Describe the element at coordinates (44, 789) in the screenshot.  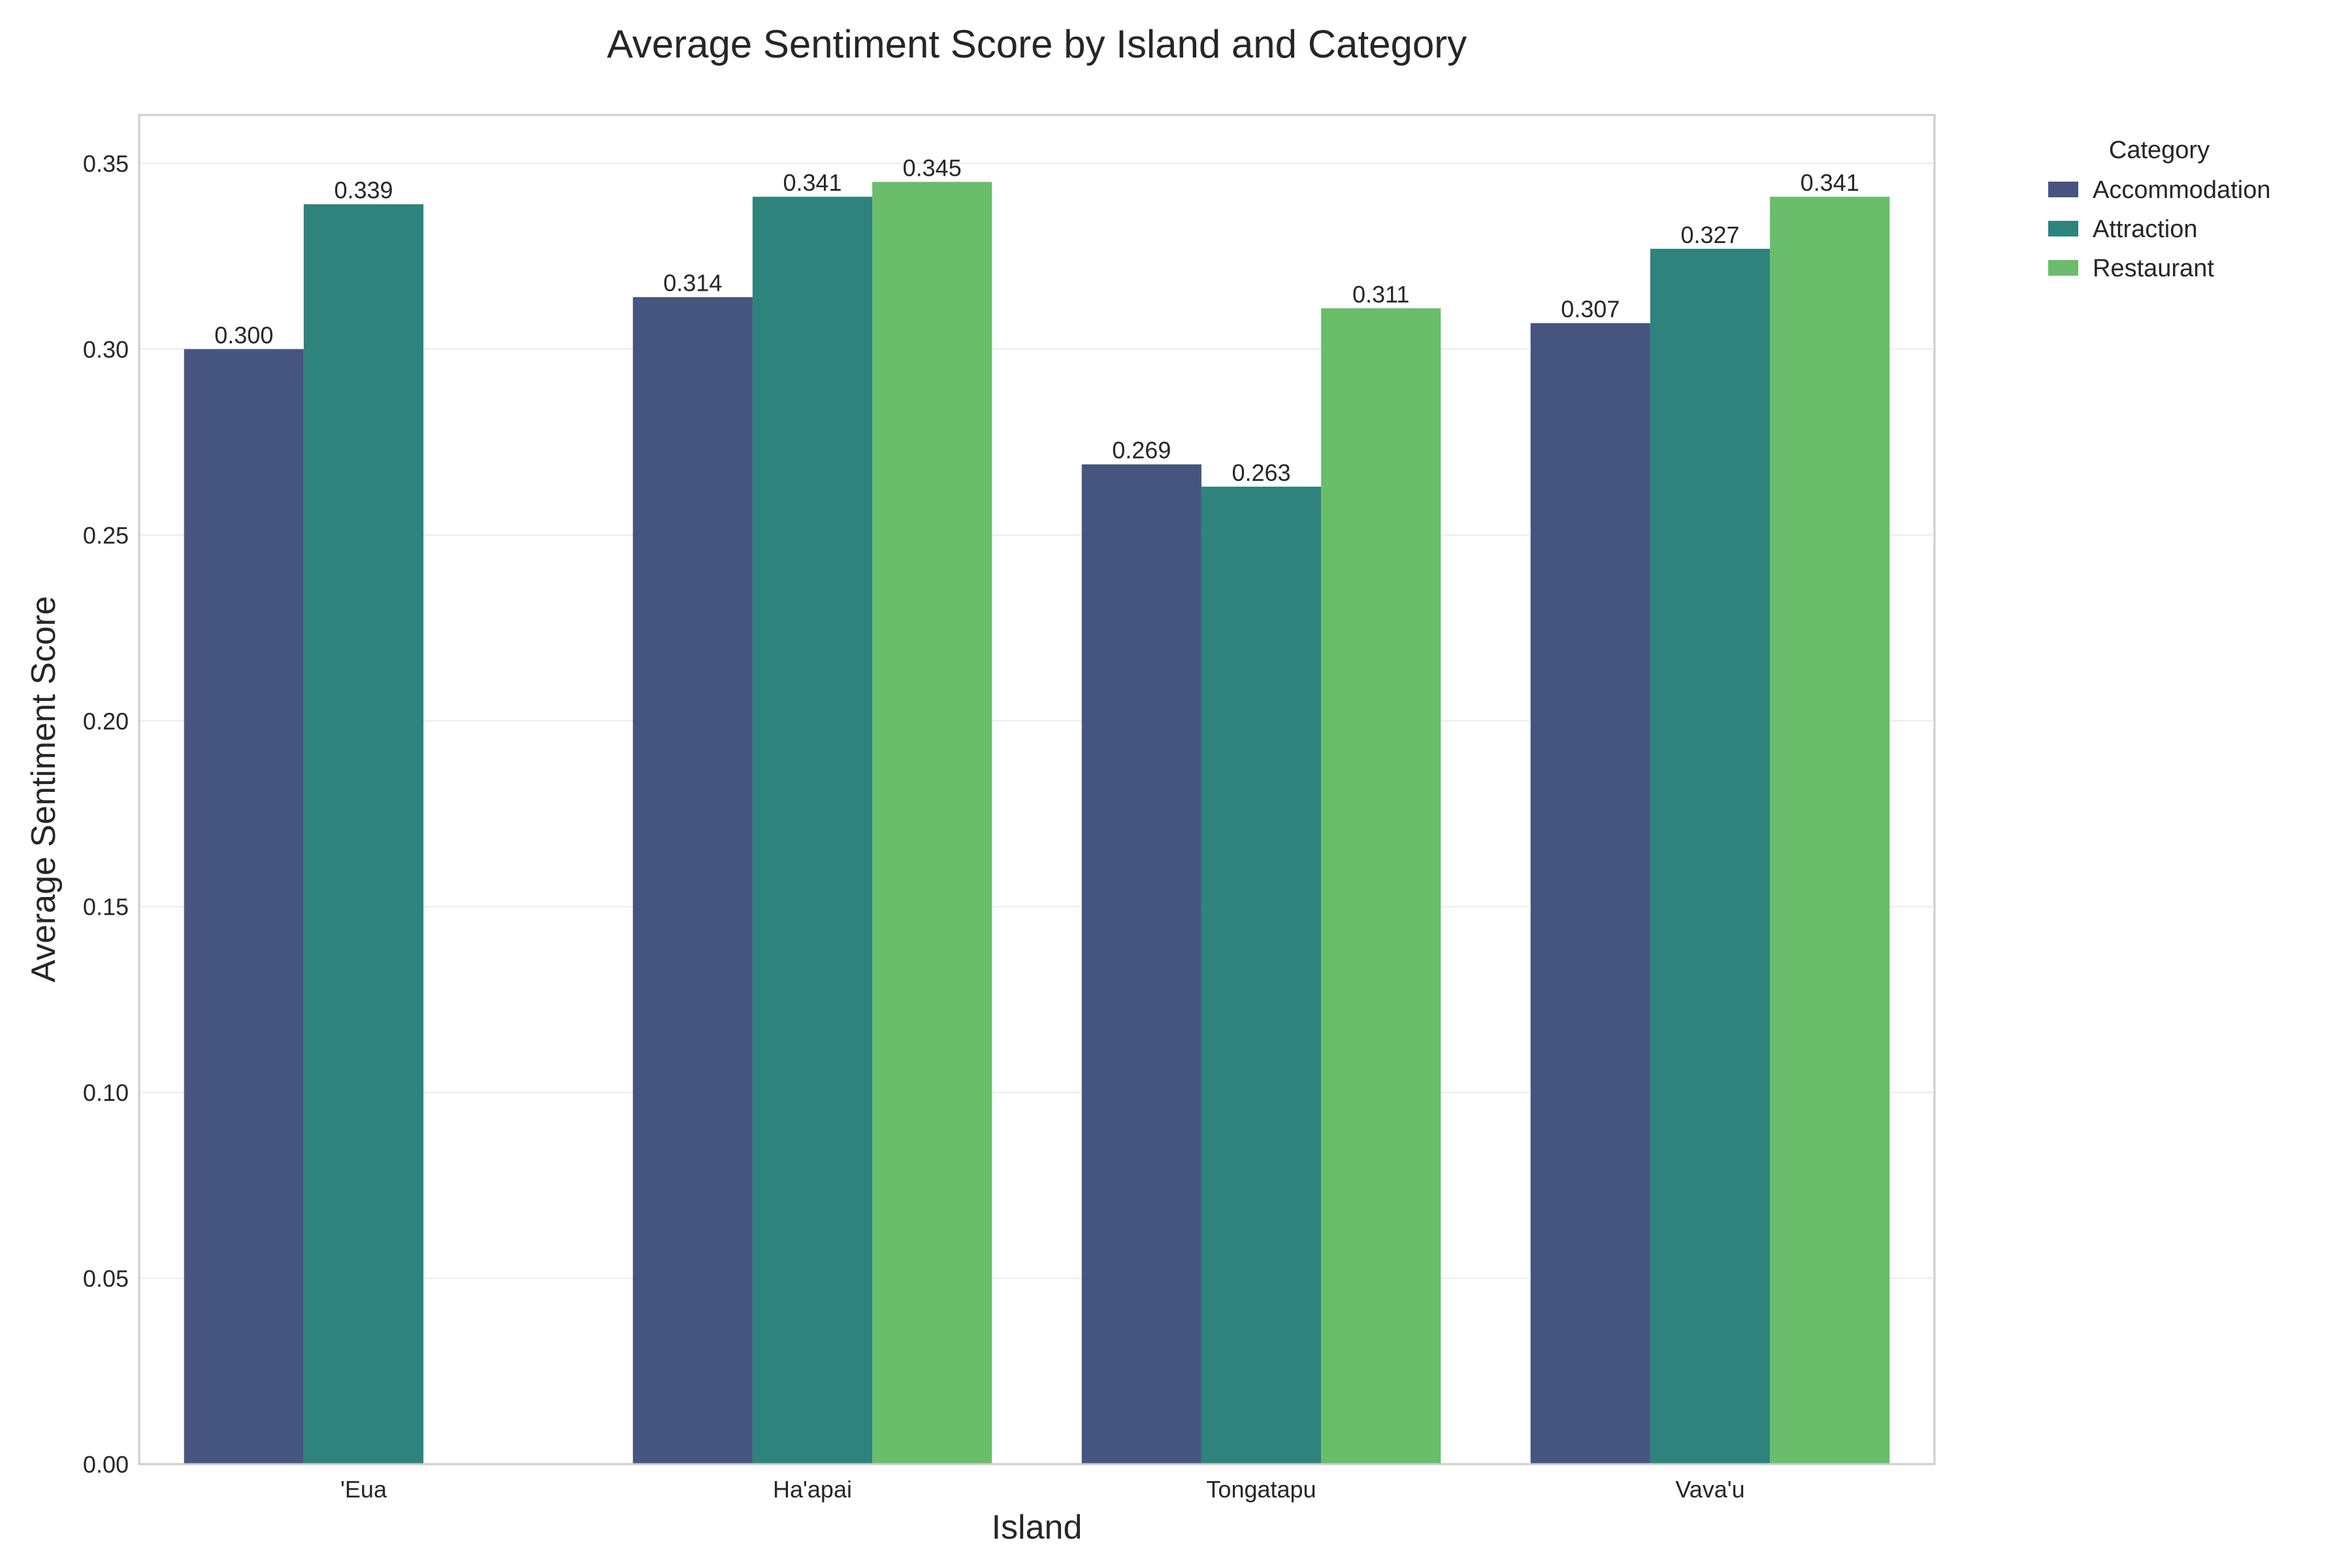
I see `y-axis-label: Average Sentiment Score` at that location.